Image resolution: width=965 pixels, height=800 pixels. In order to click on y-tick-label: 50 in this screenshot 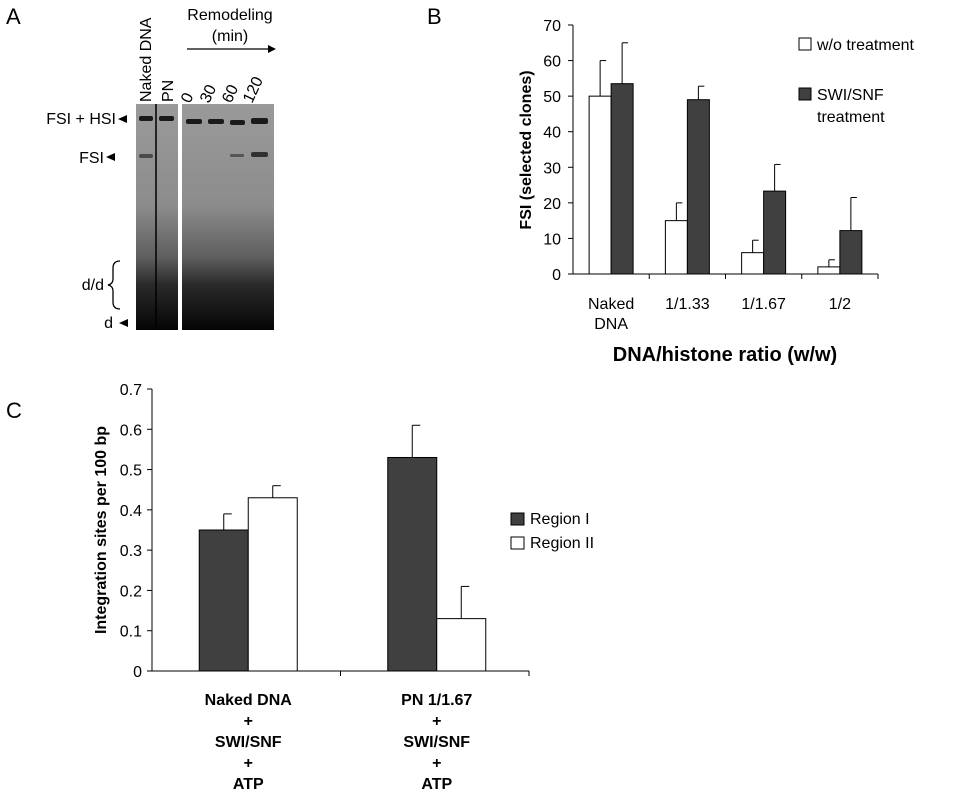, I will do `click(552, 97)`.